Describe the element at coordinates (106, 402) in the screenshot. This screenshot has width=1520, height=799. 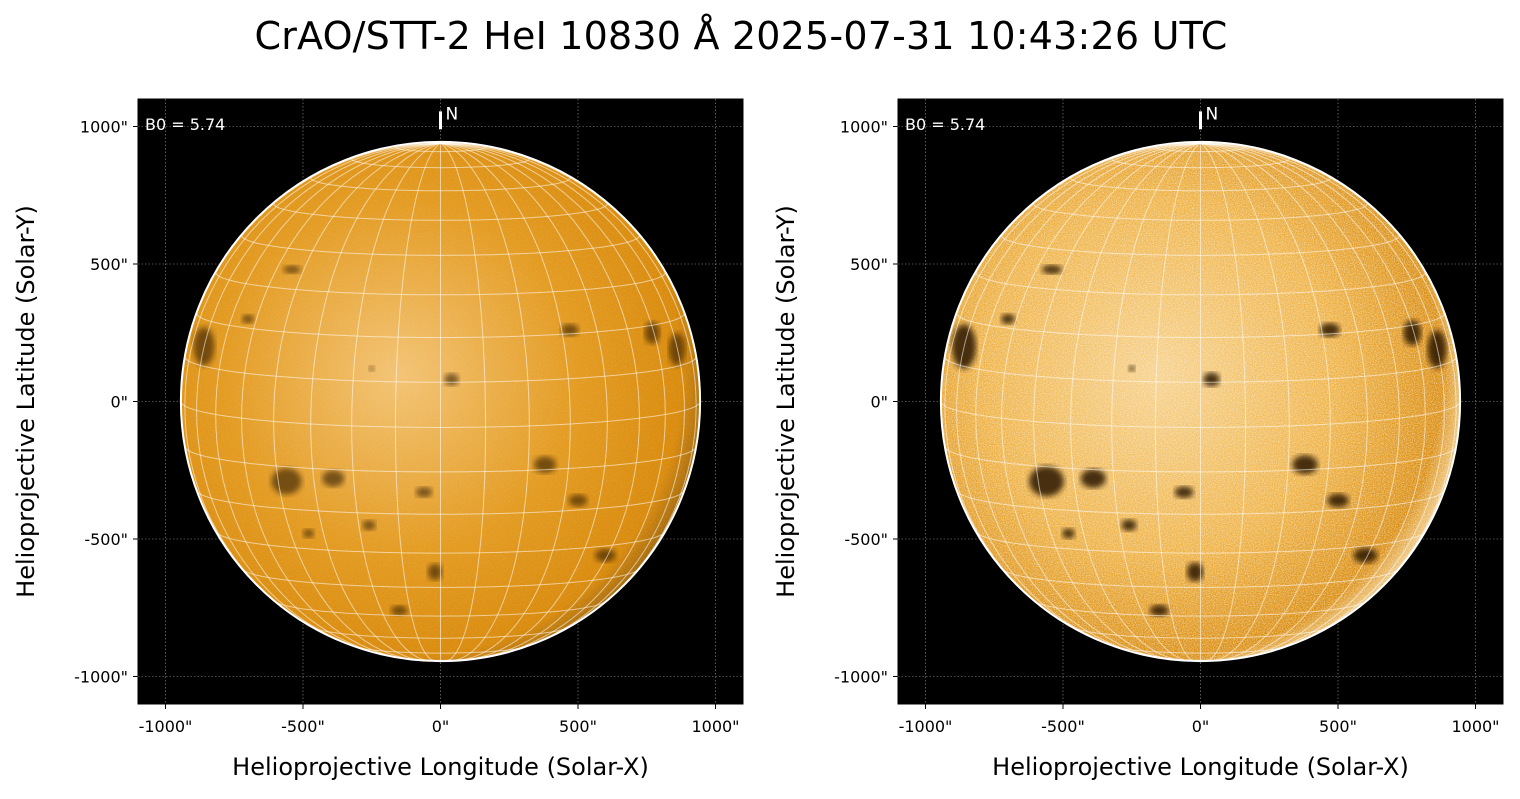
I see `y-axis-ticks-left: -1000" -500" 0" 500" 1000"` at that location.